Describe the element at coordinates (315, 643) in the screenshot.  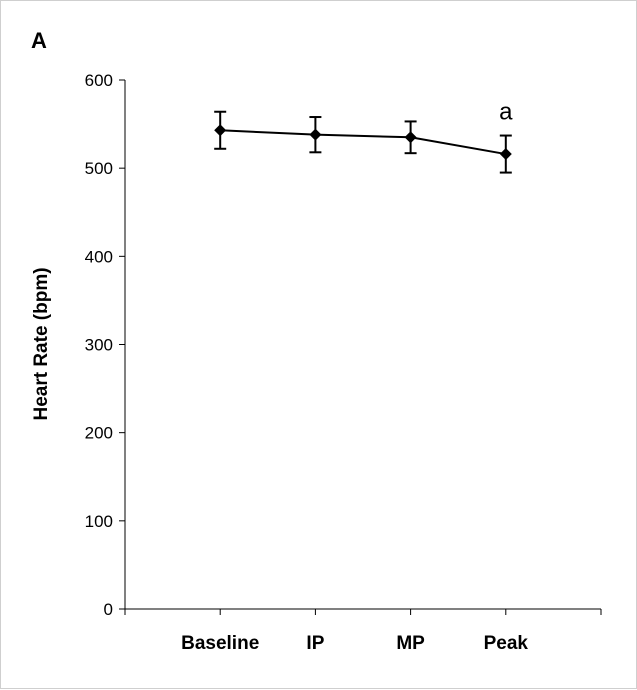
I see `x-tick-label: IP` at that location.